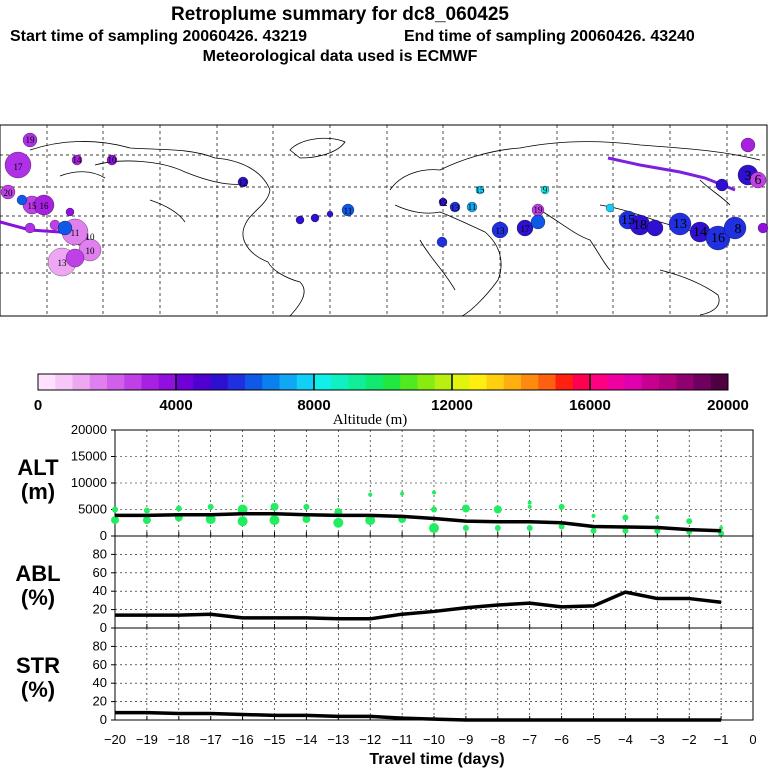  What do you see at coordinates (75, 233) in the screenshot?
I see `map-label-7: 11` at bounding box center [75, 233].